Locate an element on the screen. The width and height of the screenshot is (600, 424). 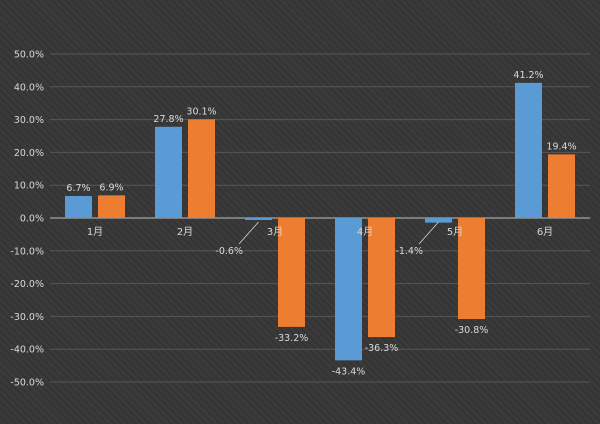
y-tick-label: -10.0% is located at coordinates (27, 251).